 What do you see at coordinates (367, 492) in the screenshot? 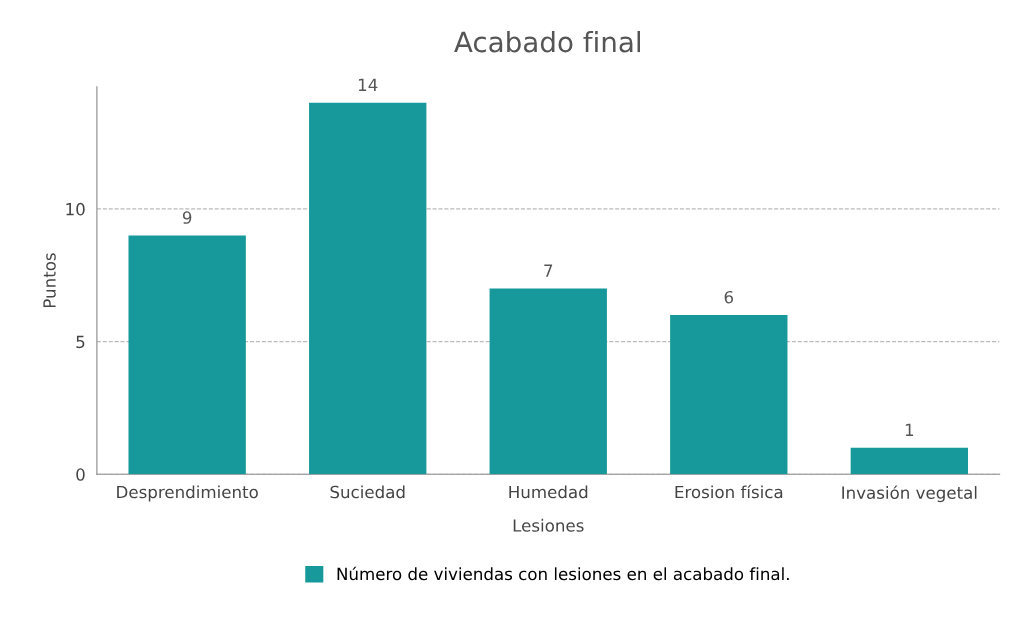
I see `x-tick-label: Suciedad` at bounding box center [367, 492].